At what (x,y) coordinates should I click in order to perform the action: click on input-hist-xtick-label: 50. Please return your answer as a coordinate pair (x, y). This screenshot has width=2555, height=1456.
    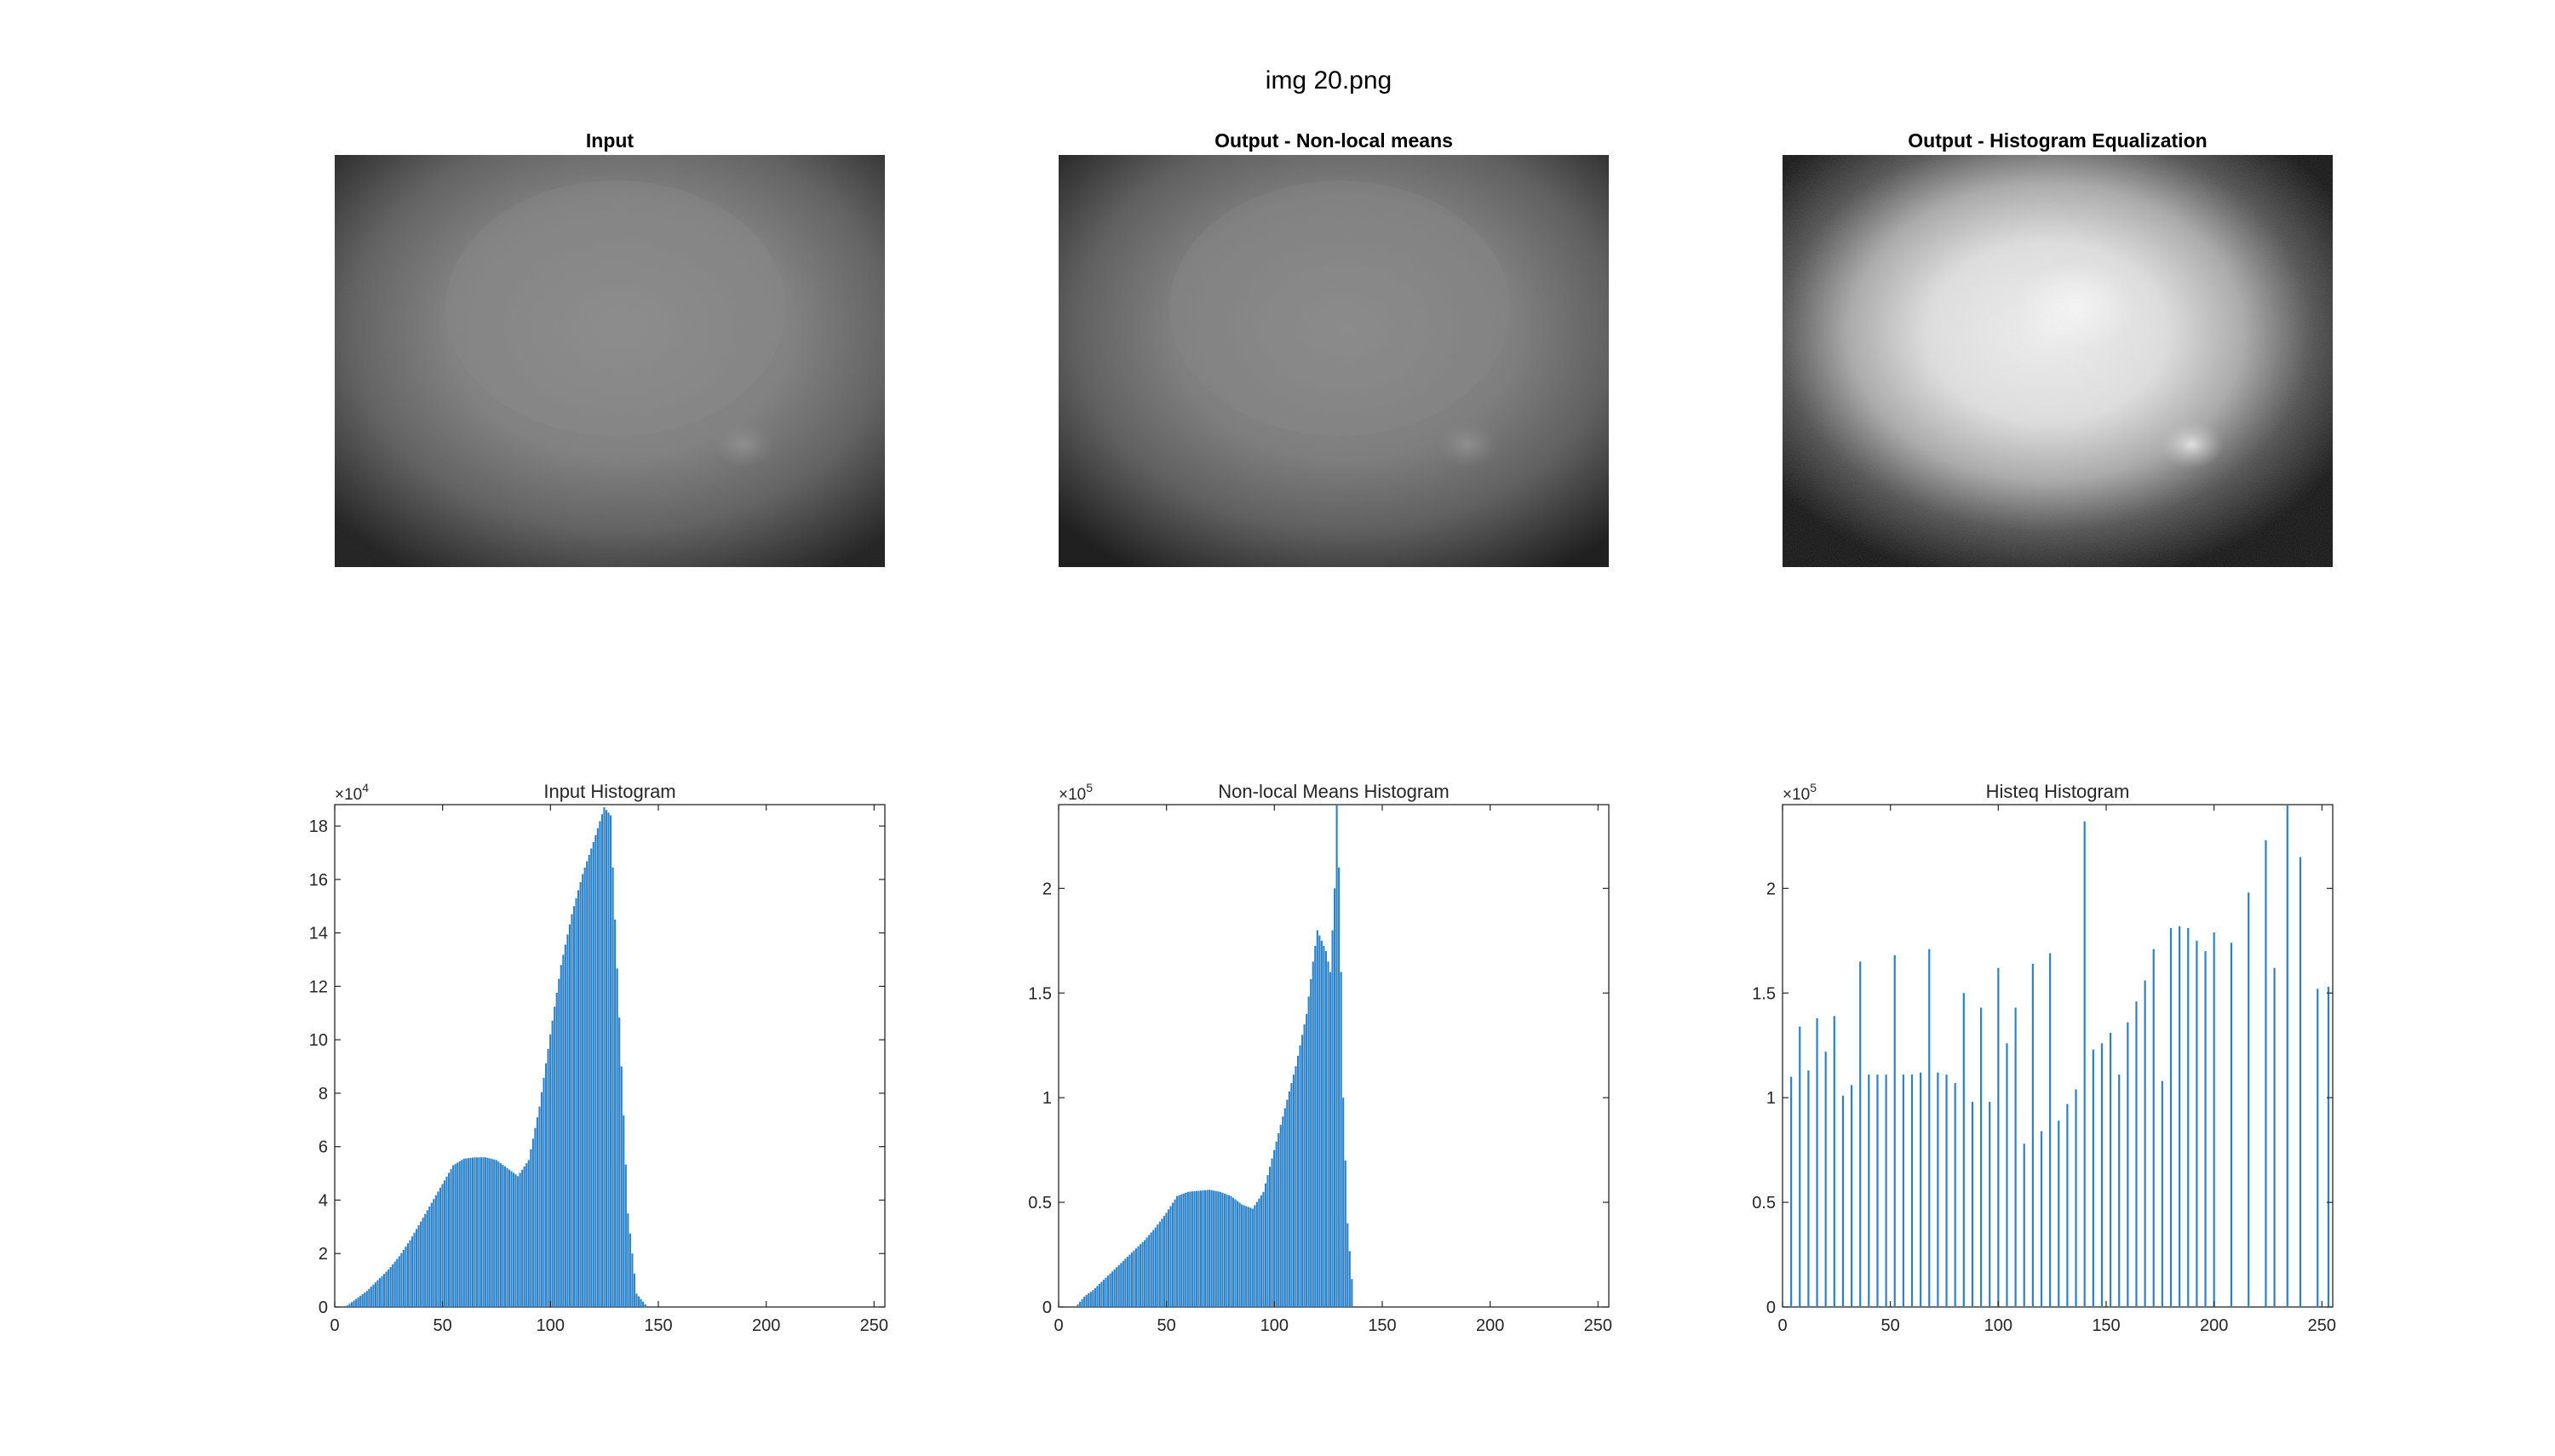
    Looking at the image, I should click on (442, 1325).